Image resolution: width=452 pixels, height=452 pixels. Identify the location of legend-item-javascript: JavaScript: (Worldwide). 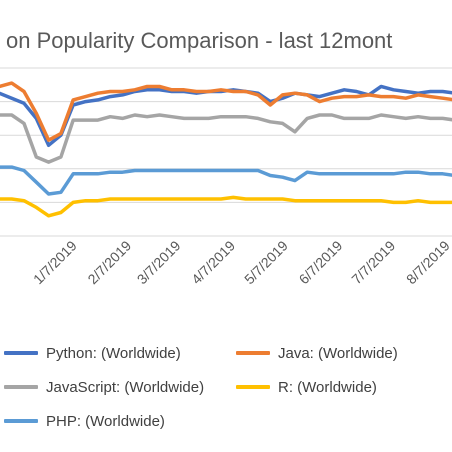
(104, 387).